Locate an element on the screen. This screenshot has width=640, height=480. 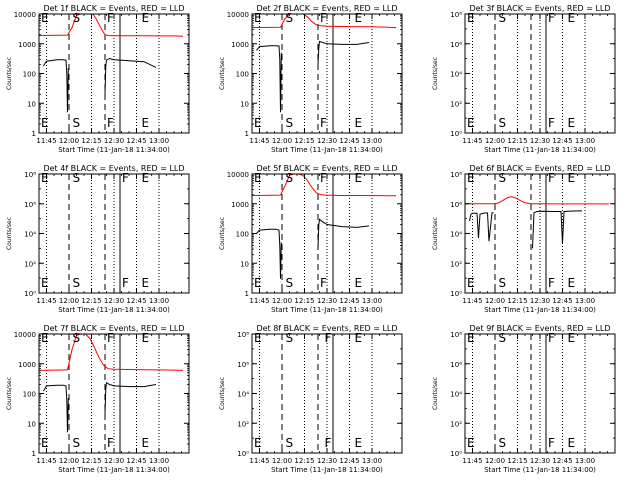
chart-title: Det 6f BLACK = Events, RED = LLD is located at coordinates (539, 168).